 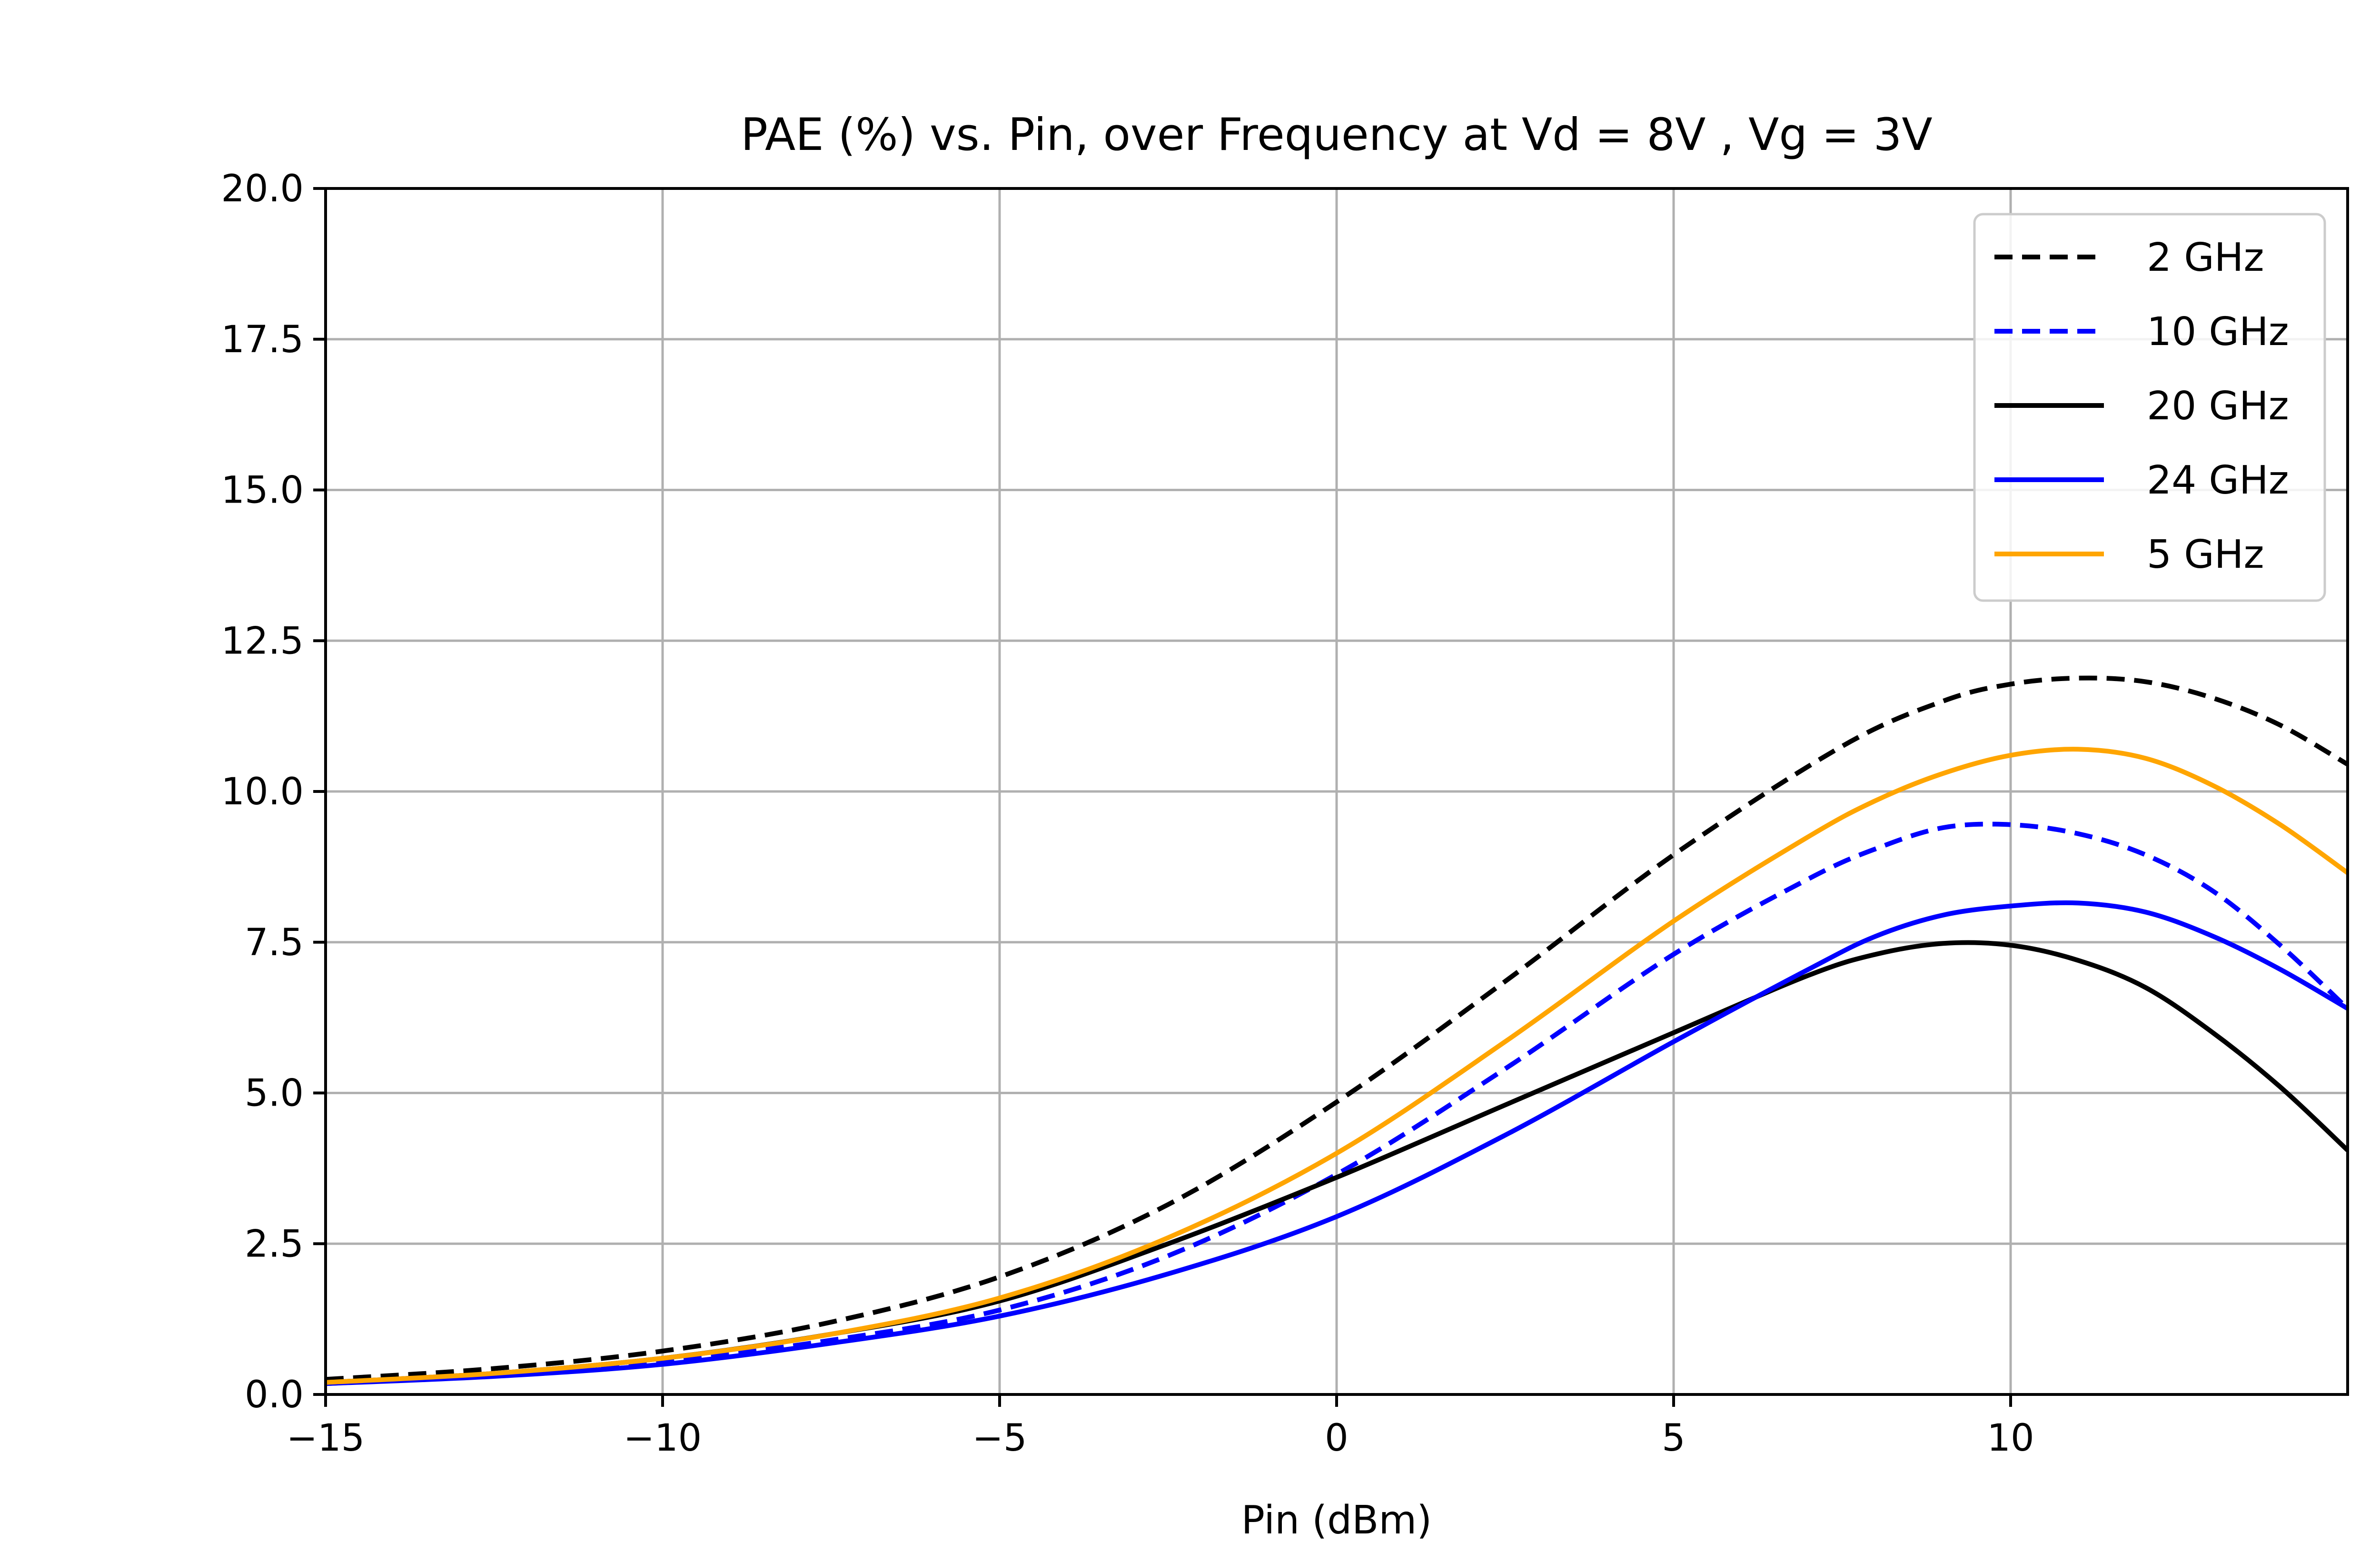 I want to click on x-tick-label: 0, so click(x=1337, y=1438).